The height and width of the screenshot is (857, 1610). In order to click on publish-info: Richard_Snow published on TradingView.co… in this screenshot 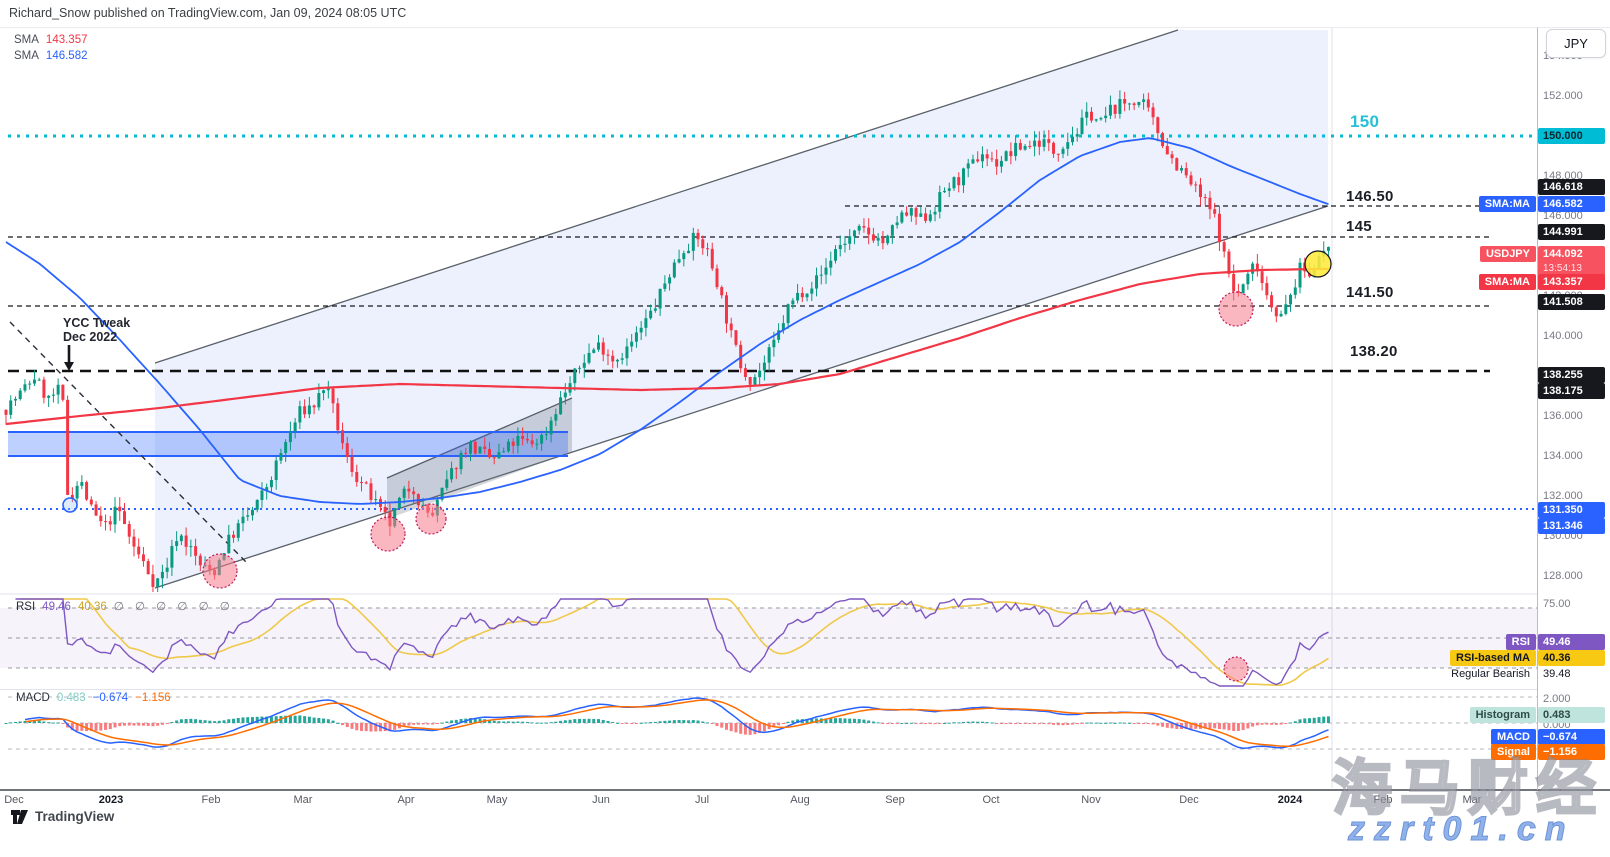, I will do `click(208, 13)`.